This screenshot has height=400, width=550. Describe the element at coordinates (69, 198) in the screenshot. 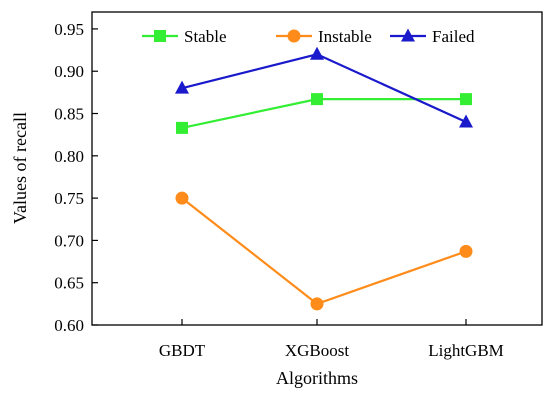

I see `y-tick-label: 0.75` at that location.